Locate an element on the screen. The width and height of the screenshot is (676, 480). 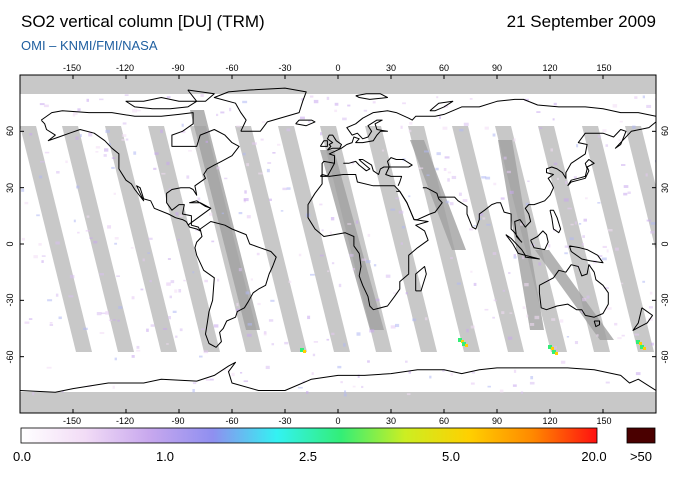
orbit-gap-swath-land is located at coordinates (521, 235).